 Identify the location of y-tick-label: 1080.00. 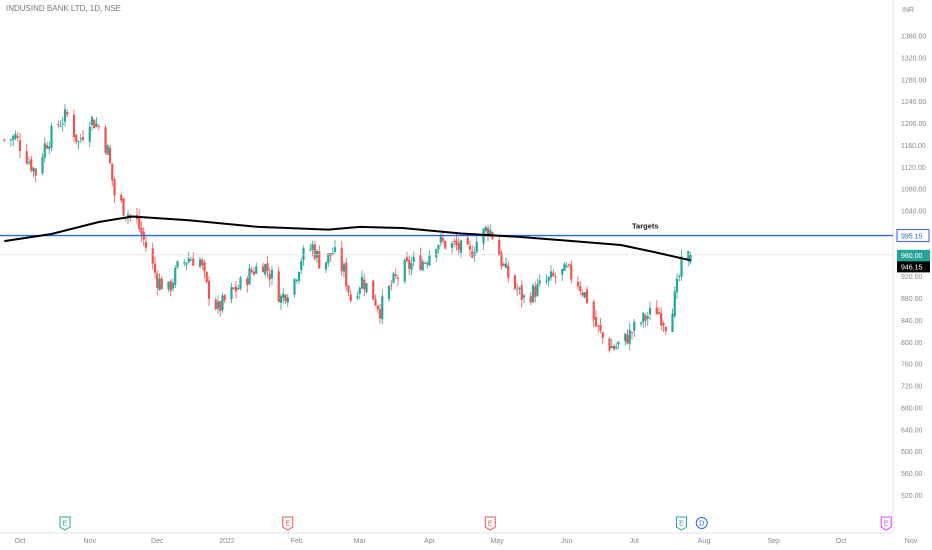
(913, 190).